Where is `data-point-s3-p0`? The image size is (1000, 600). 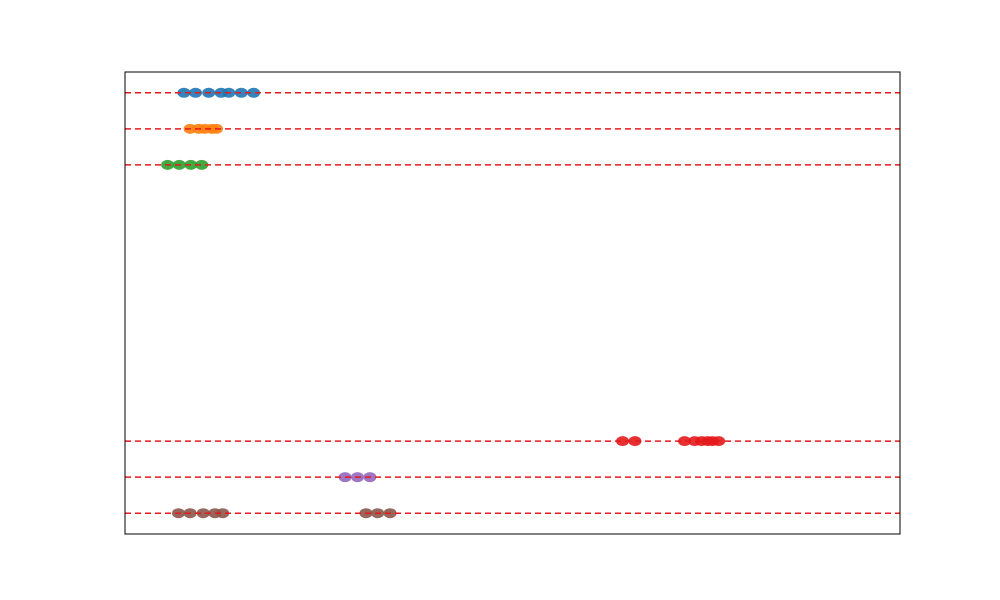 data-point-s3-p0 is located at coordinates (623, 441).